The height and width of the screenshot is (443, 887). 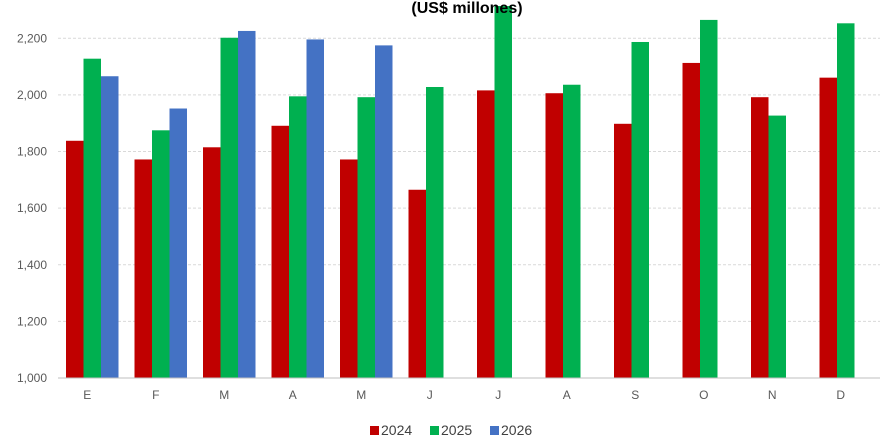 I want to click on legend: 2024 2025 2026, so click(x=451, y=430).